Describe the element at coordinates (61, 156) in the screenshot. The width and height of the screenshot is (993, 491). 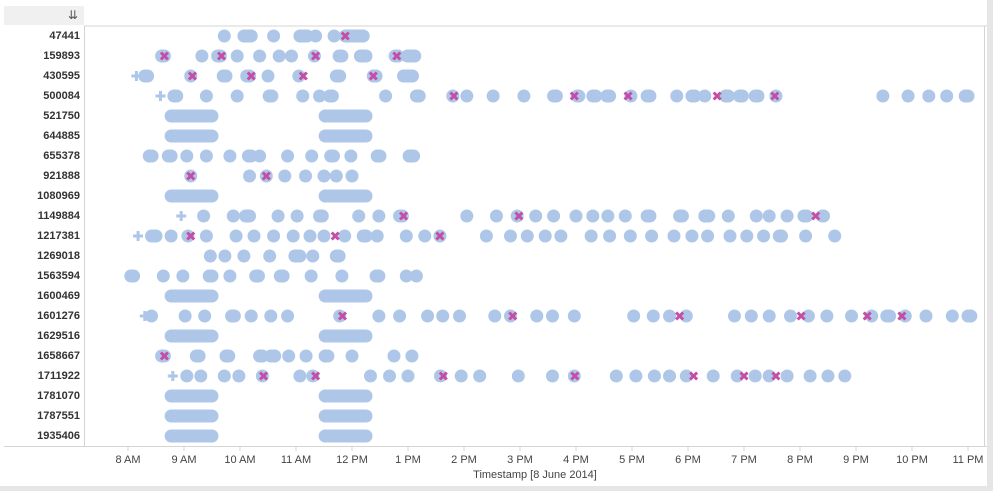
I see `row-label: 655378` at that location.